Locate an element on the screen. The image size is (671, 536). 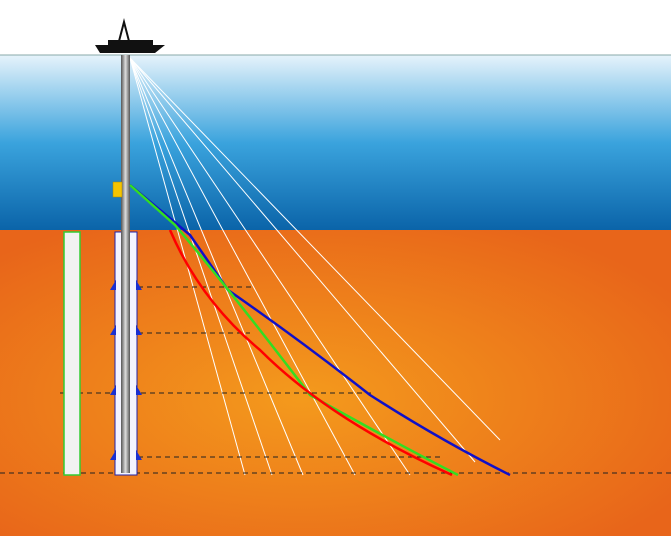
casing-shoes is located at coordinates (126, 370).